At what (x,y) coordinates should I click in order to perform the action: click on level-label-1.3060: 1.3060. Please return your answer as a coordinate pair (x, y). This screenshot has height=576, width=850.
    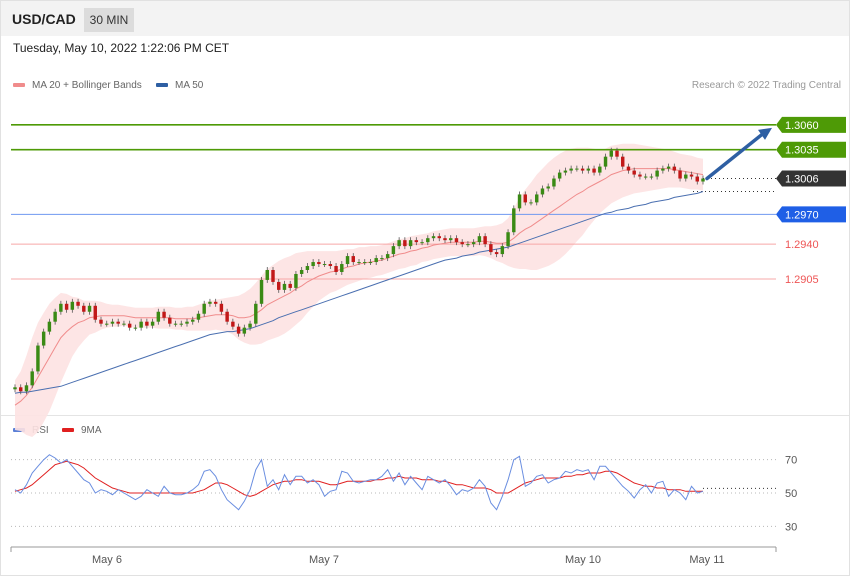
    Looking at the image, I should click on (802, 126).